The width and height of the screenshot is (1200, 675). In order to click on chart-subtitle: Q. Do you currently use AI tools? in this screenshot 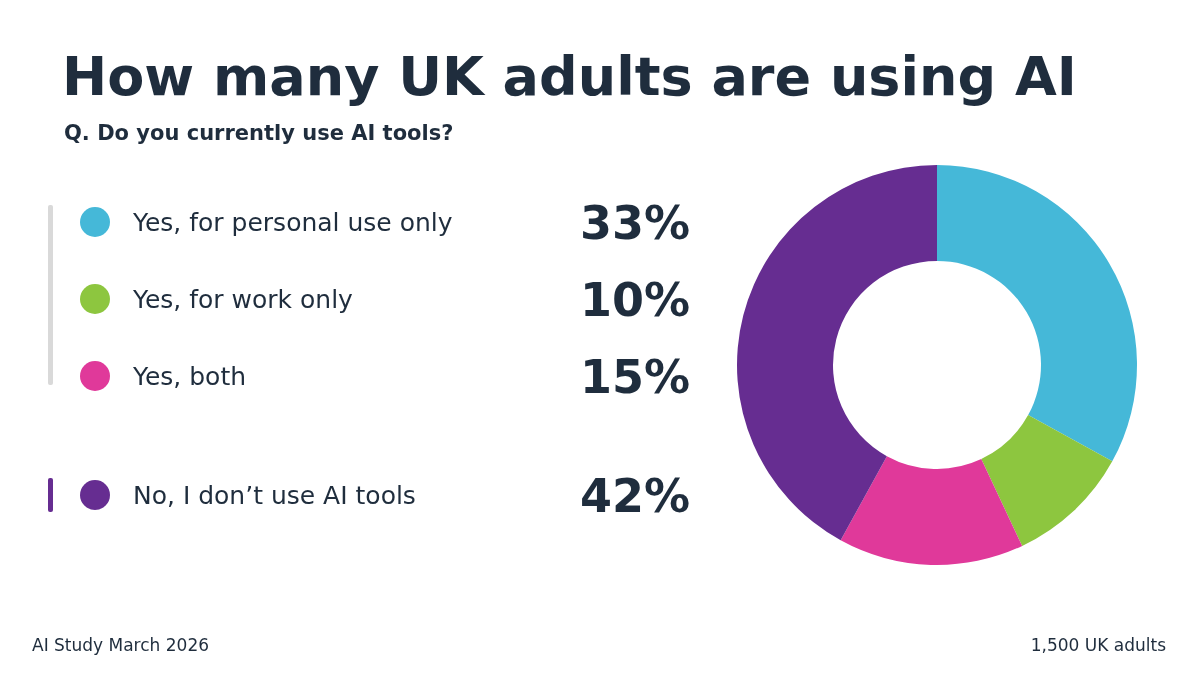, I will do `click(259, 133)`.